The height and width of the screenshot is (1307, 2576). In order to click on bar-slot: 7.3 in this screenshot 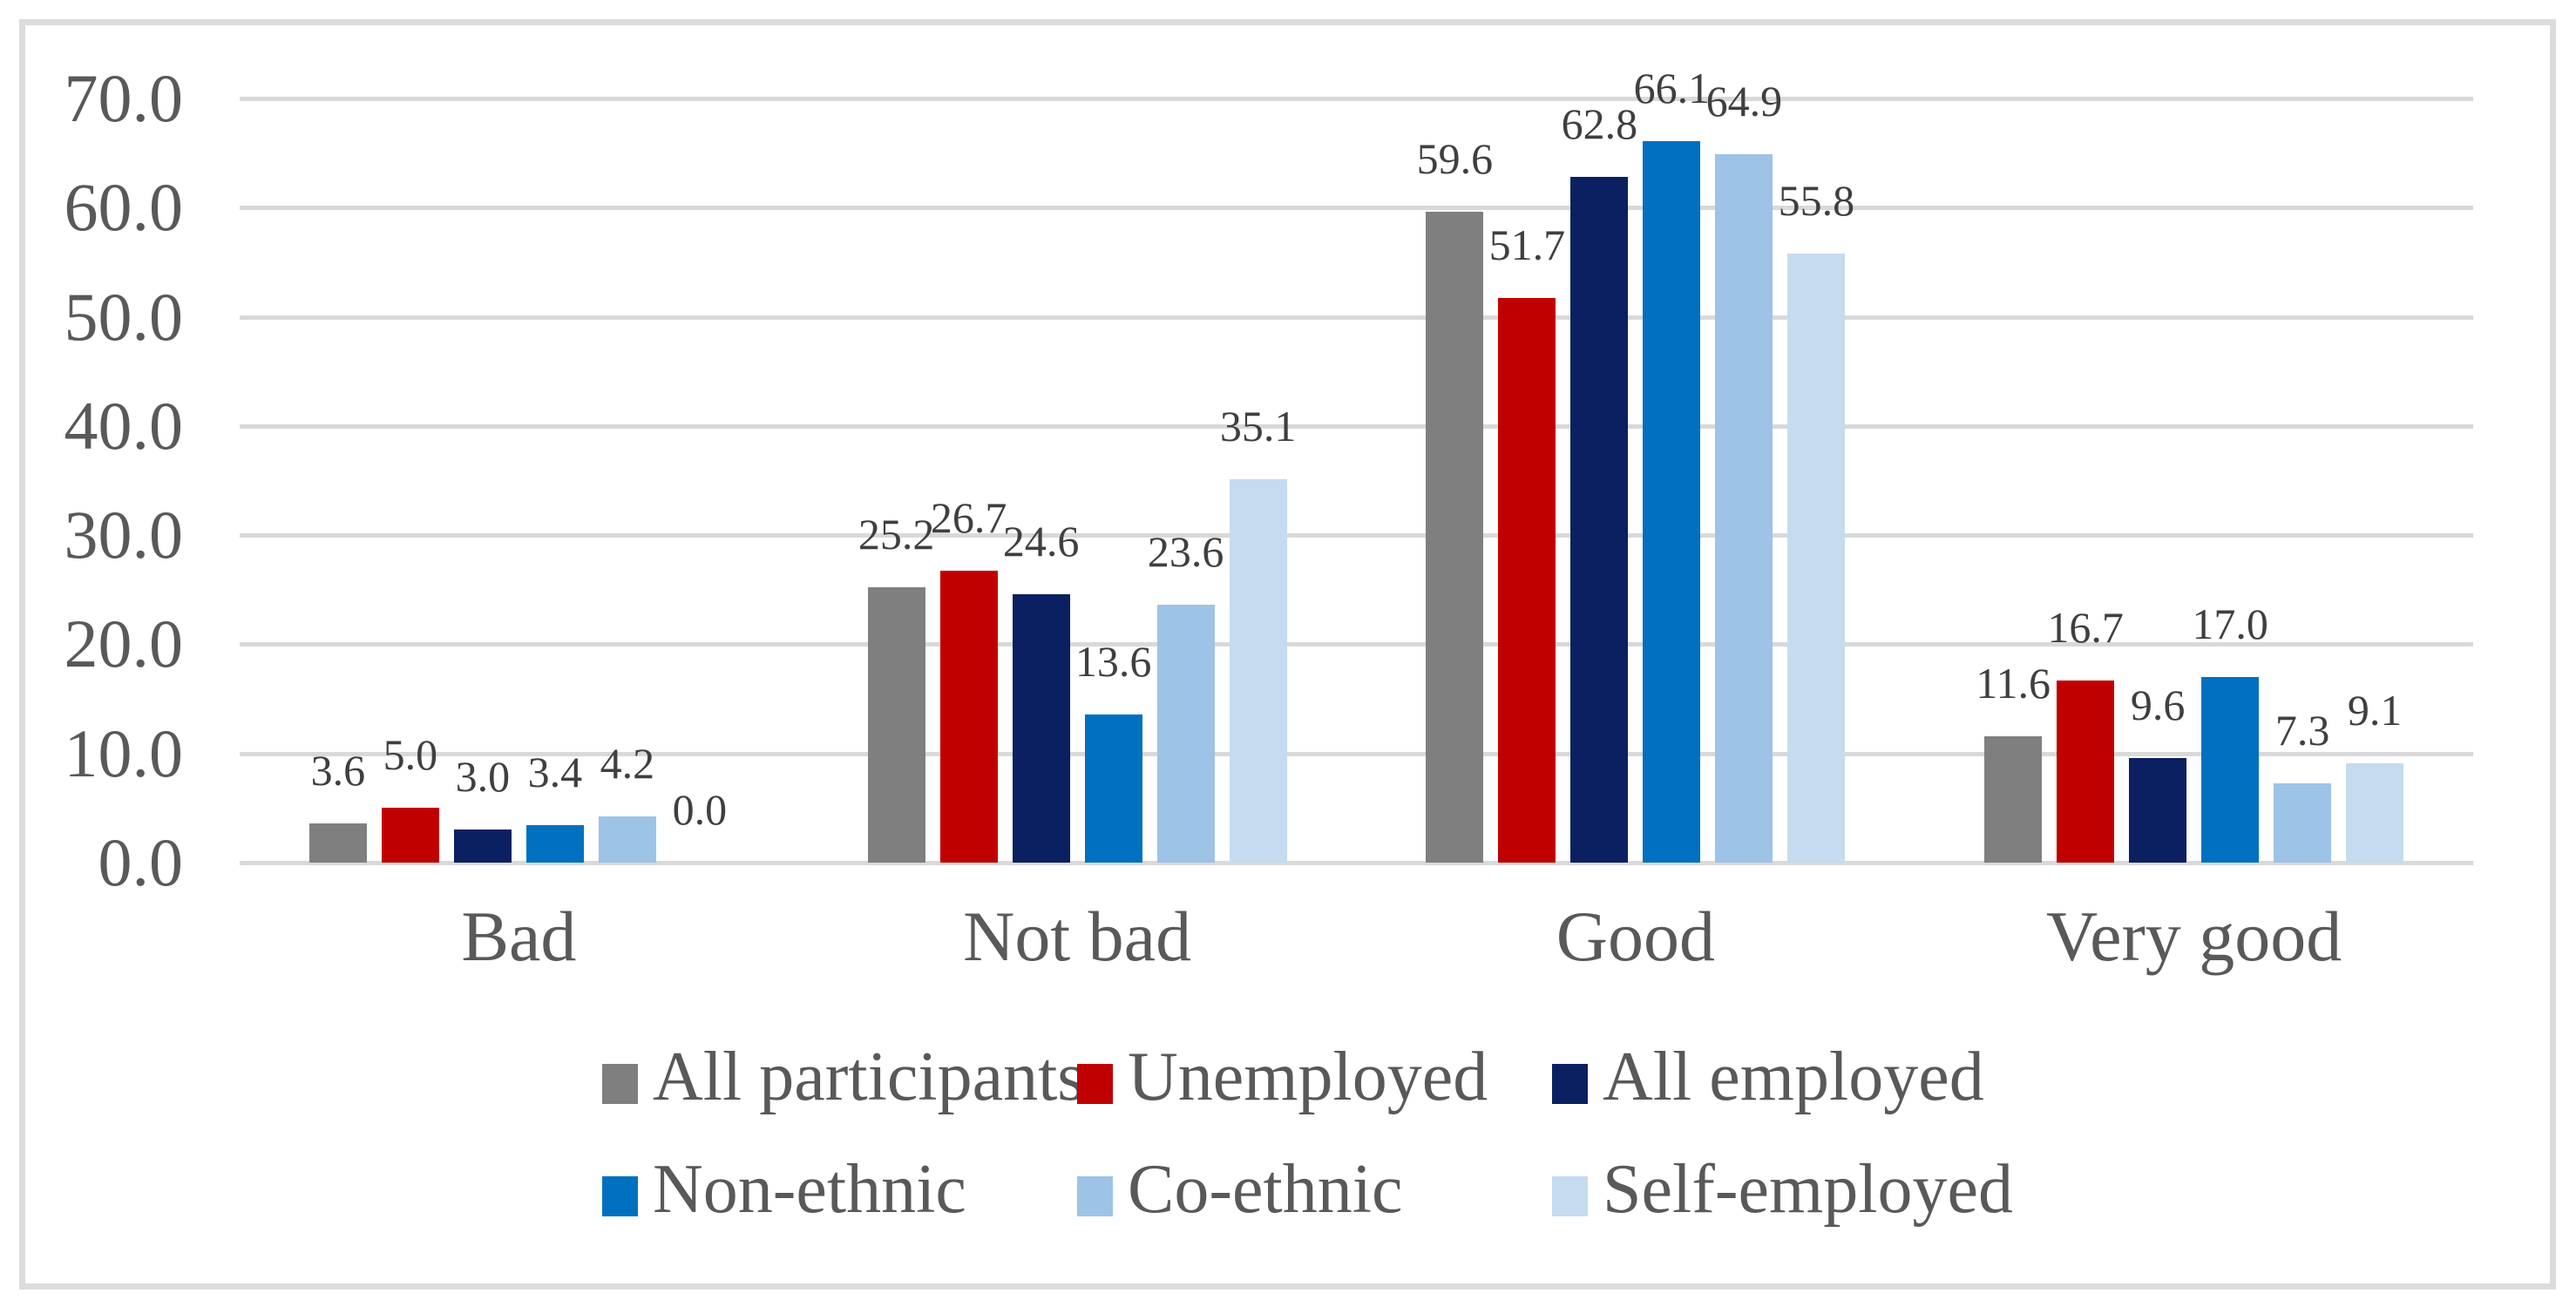, I will do `click(2303, 480)`.